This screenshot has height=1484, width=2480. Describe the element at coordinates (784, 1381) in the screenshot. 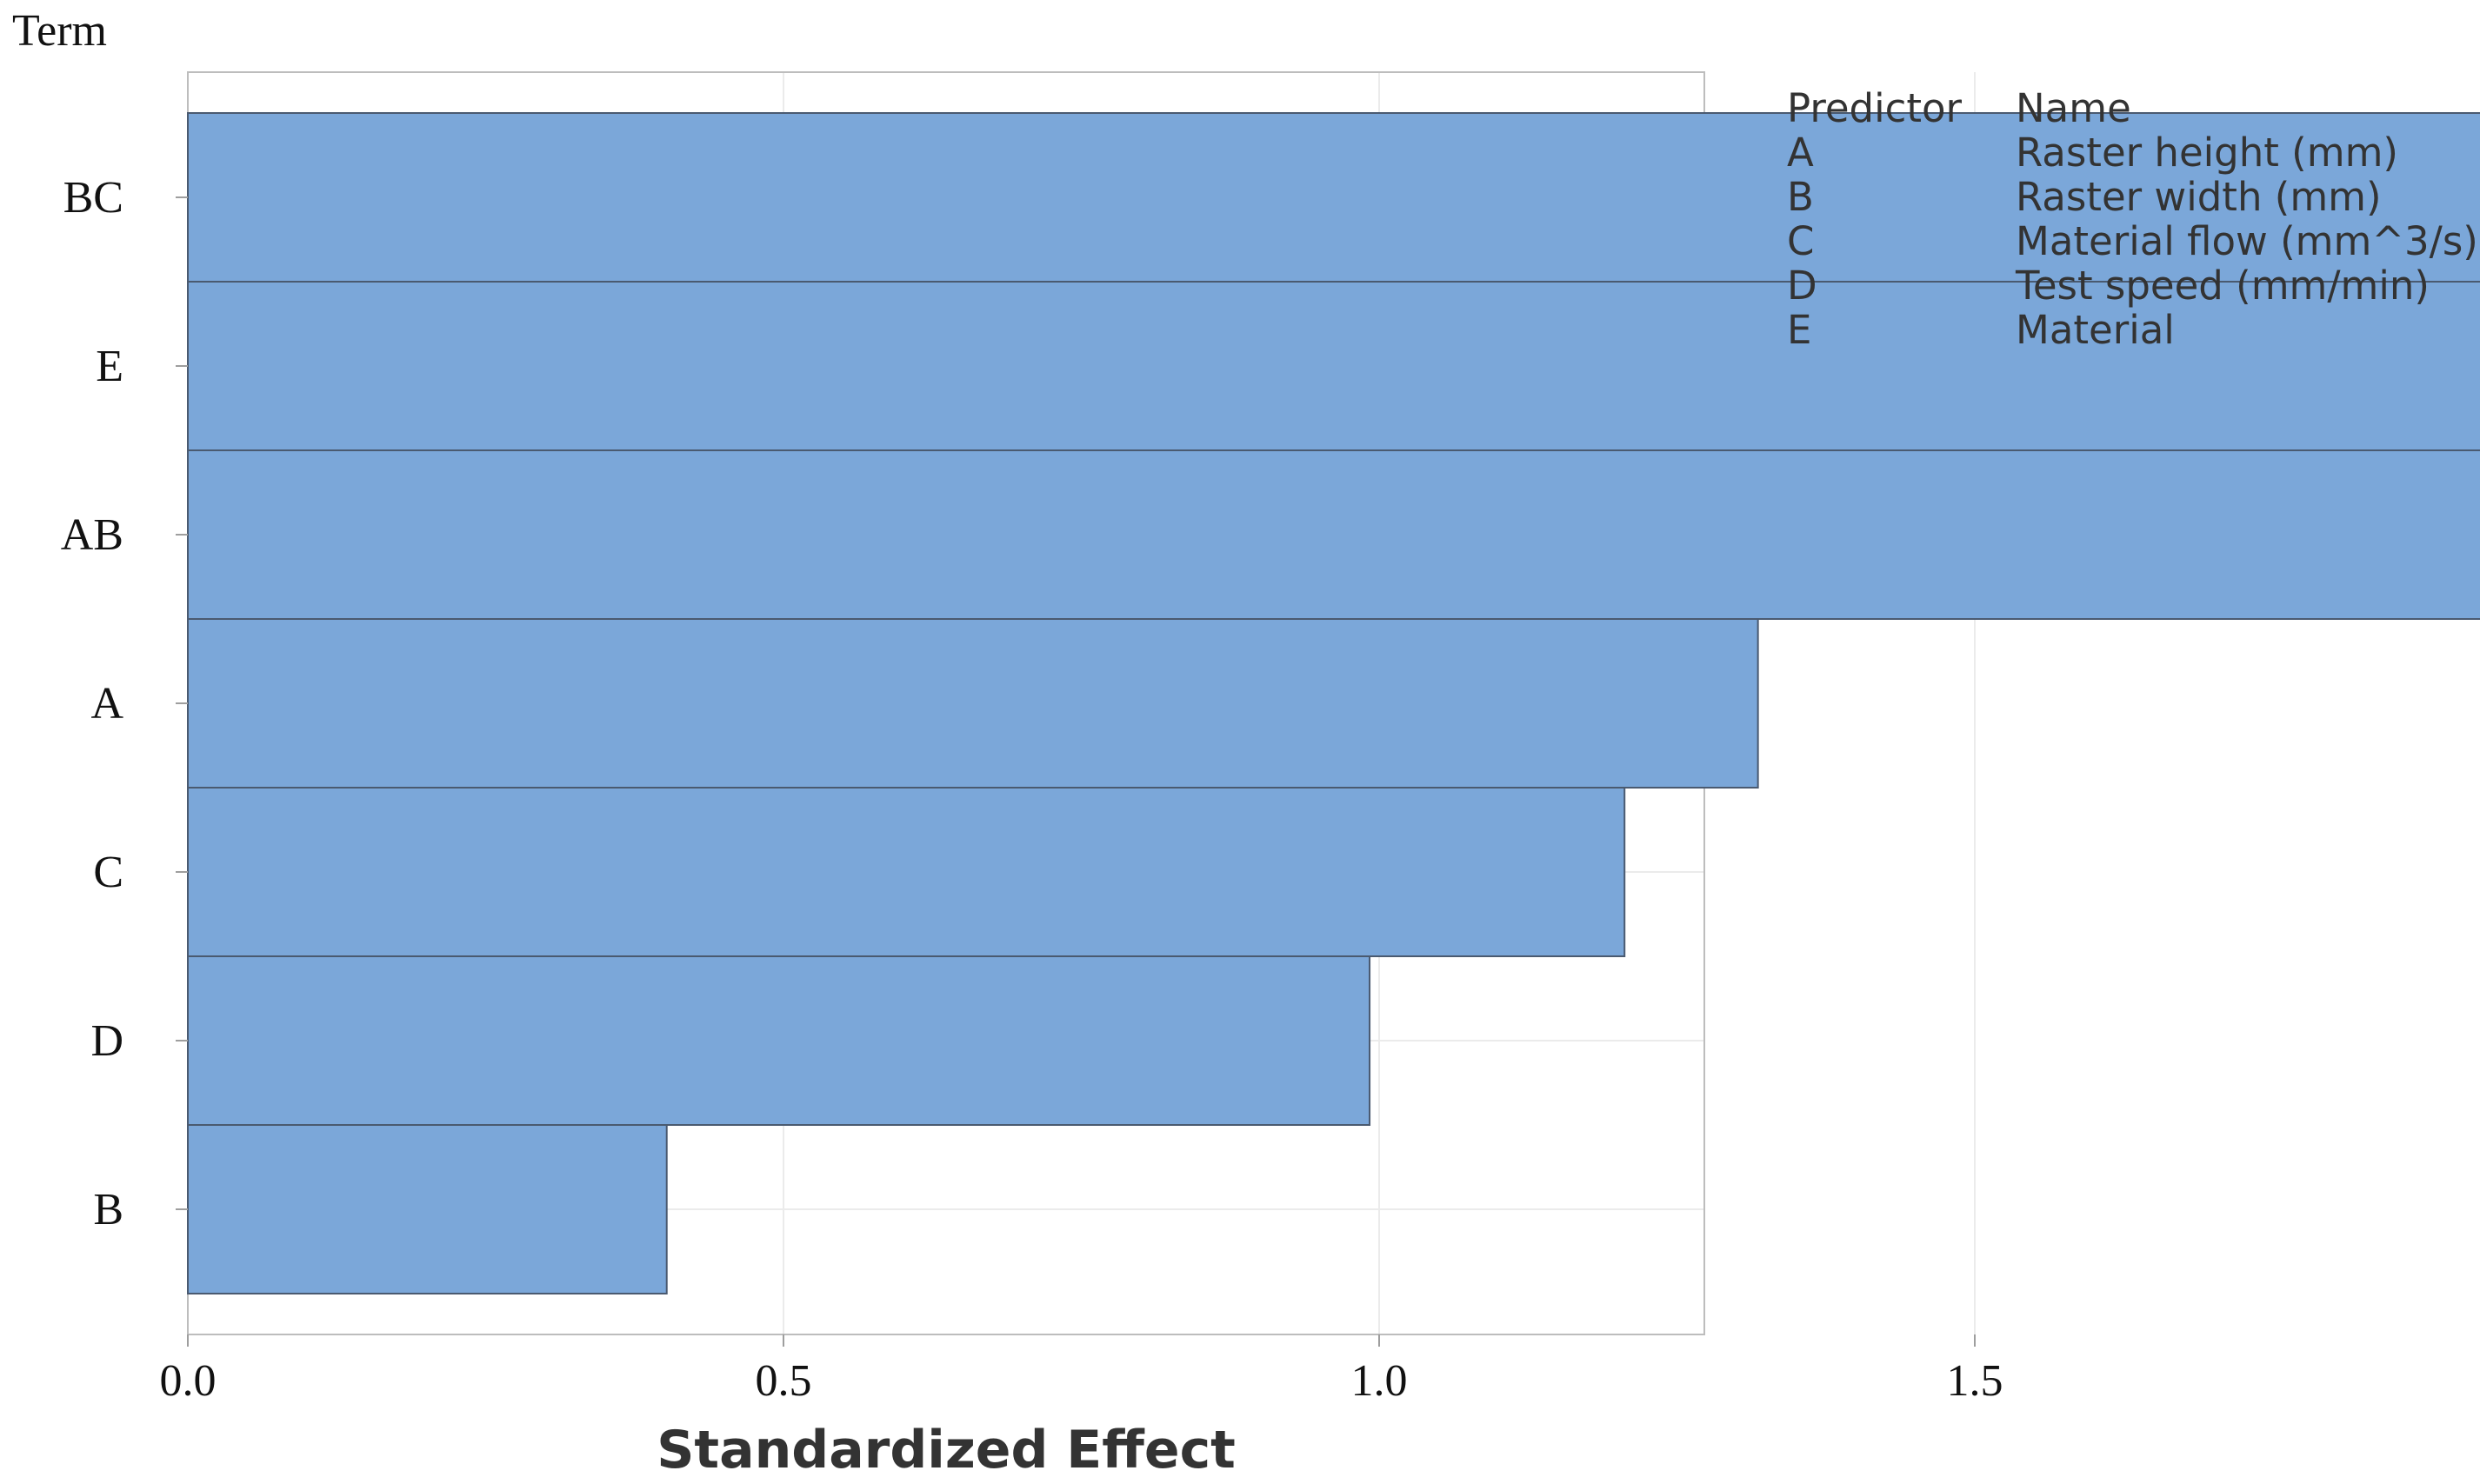

I see `x-tick-label: 0.5` at that location.